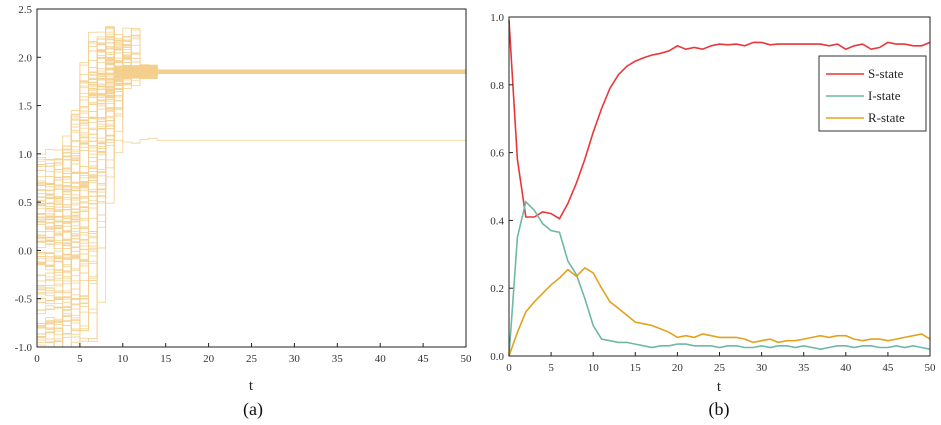 This screenshot has width=941, height=425. What do you see at coordinates (886, 73) in the screenshot?
I see `legend-label-s-state: S-state` at bounding box center [886, 73].